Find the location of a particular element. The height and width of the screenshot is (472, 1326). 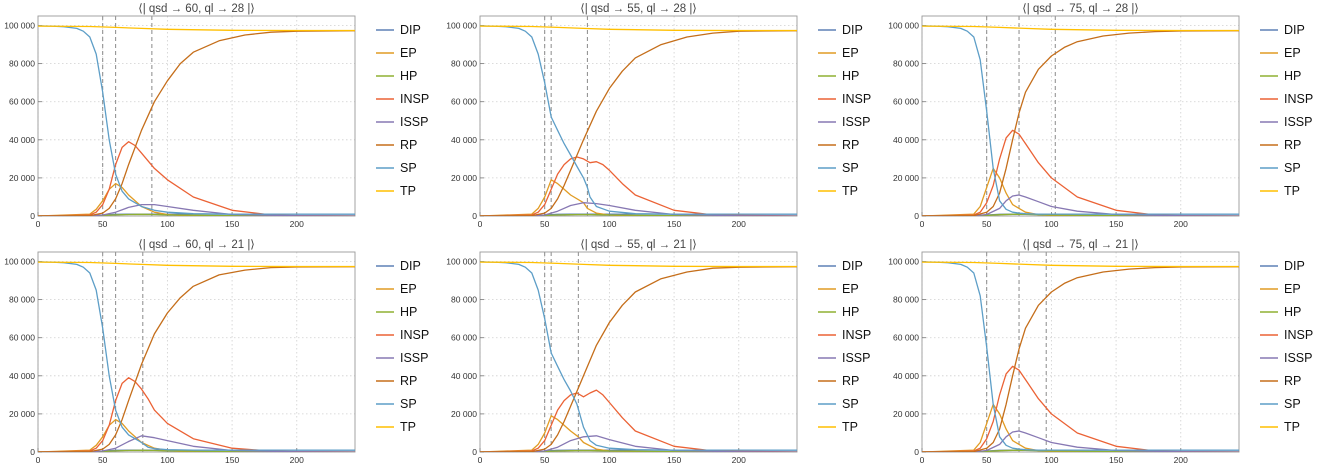

chart-title: ⟨| qsd → 55, ql → 28 |⟩ is located at coordinates (638, 8).